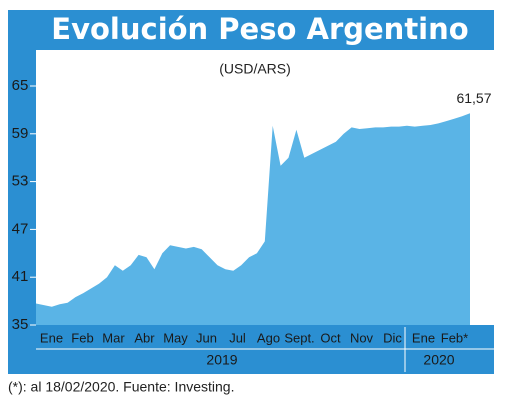  I want to click on x-tick-label: May, so click(175, 337).